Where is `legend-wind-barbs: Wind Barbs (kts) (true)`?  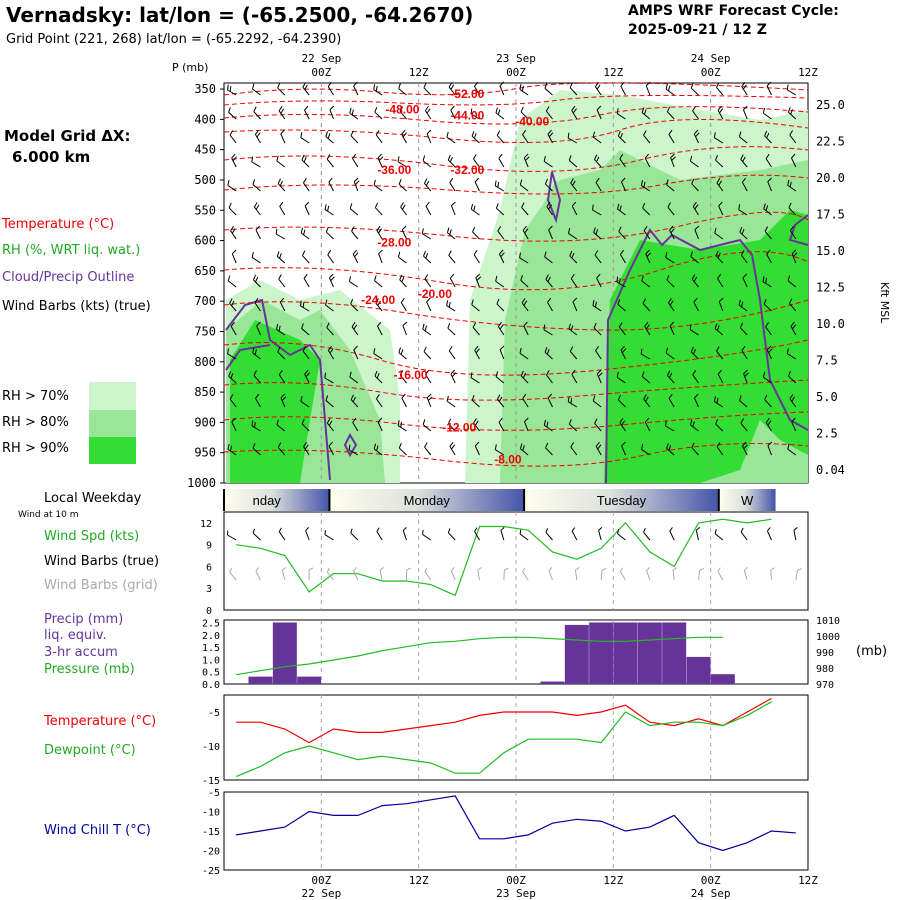 legend-wind-barbs: Wind Barbs (kts) (true) is located at coordinates (76, 306).